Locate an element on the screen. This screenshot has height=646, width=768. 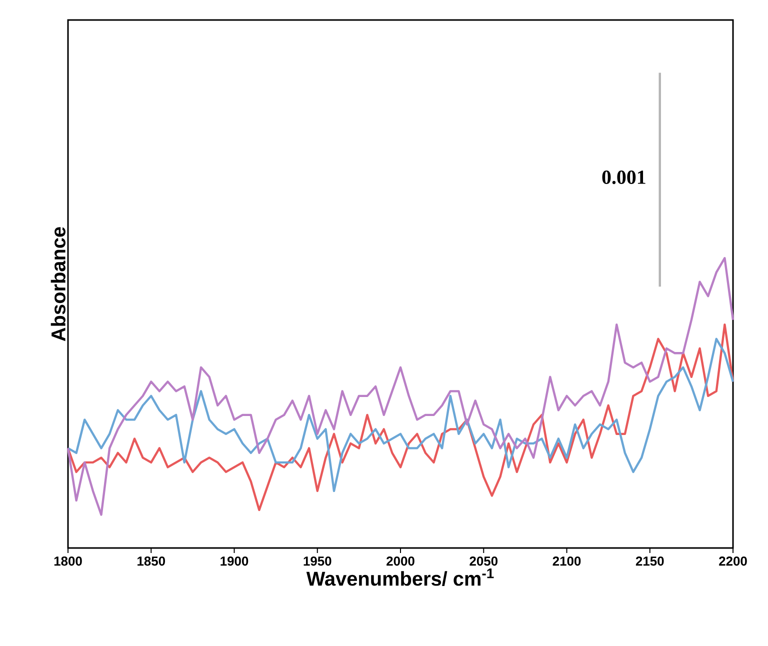
y-axis-title: Absorbance is located at coordinates (58, 284).